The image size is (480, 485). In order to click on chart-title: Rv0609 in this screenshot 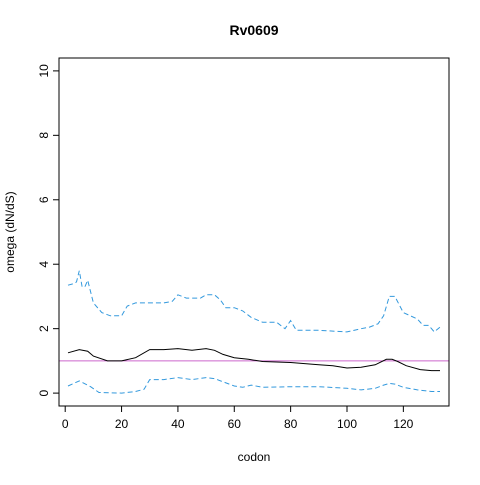, I will do `click(253, 30)`.